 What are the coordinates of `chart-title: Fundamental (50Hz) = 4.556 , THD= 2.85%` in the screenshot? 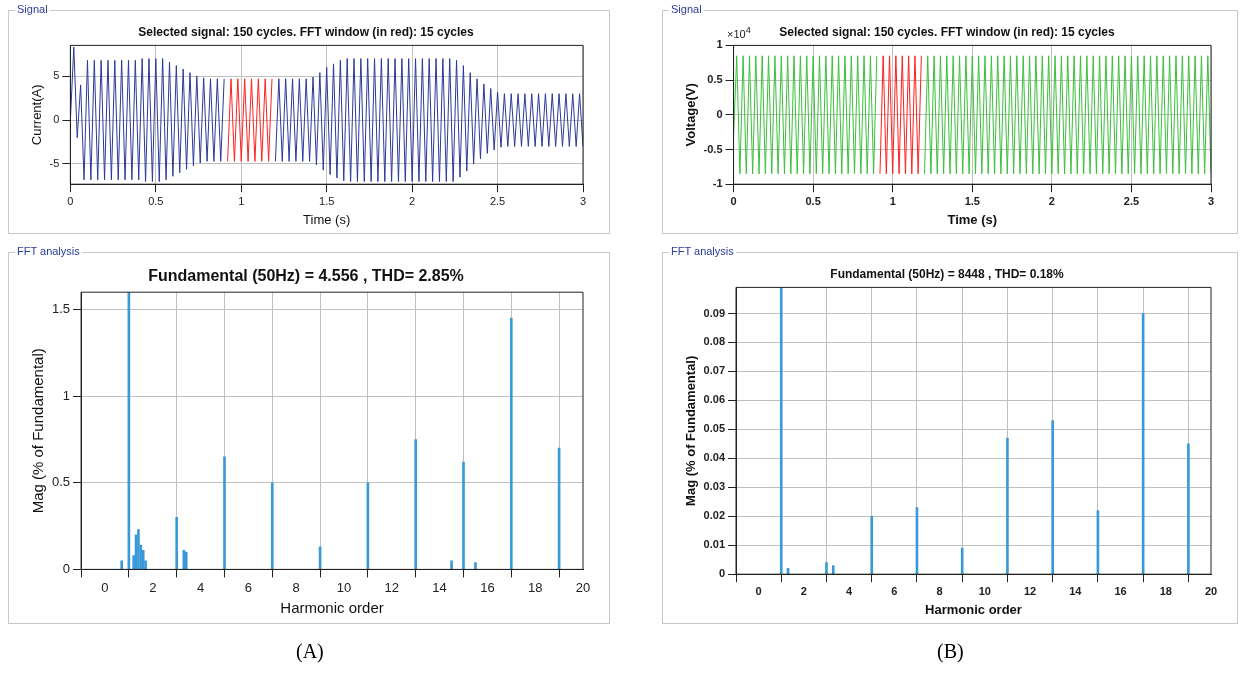 It's located at (306, 276).